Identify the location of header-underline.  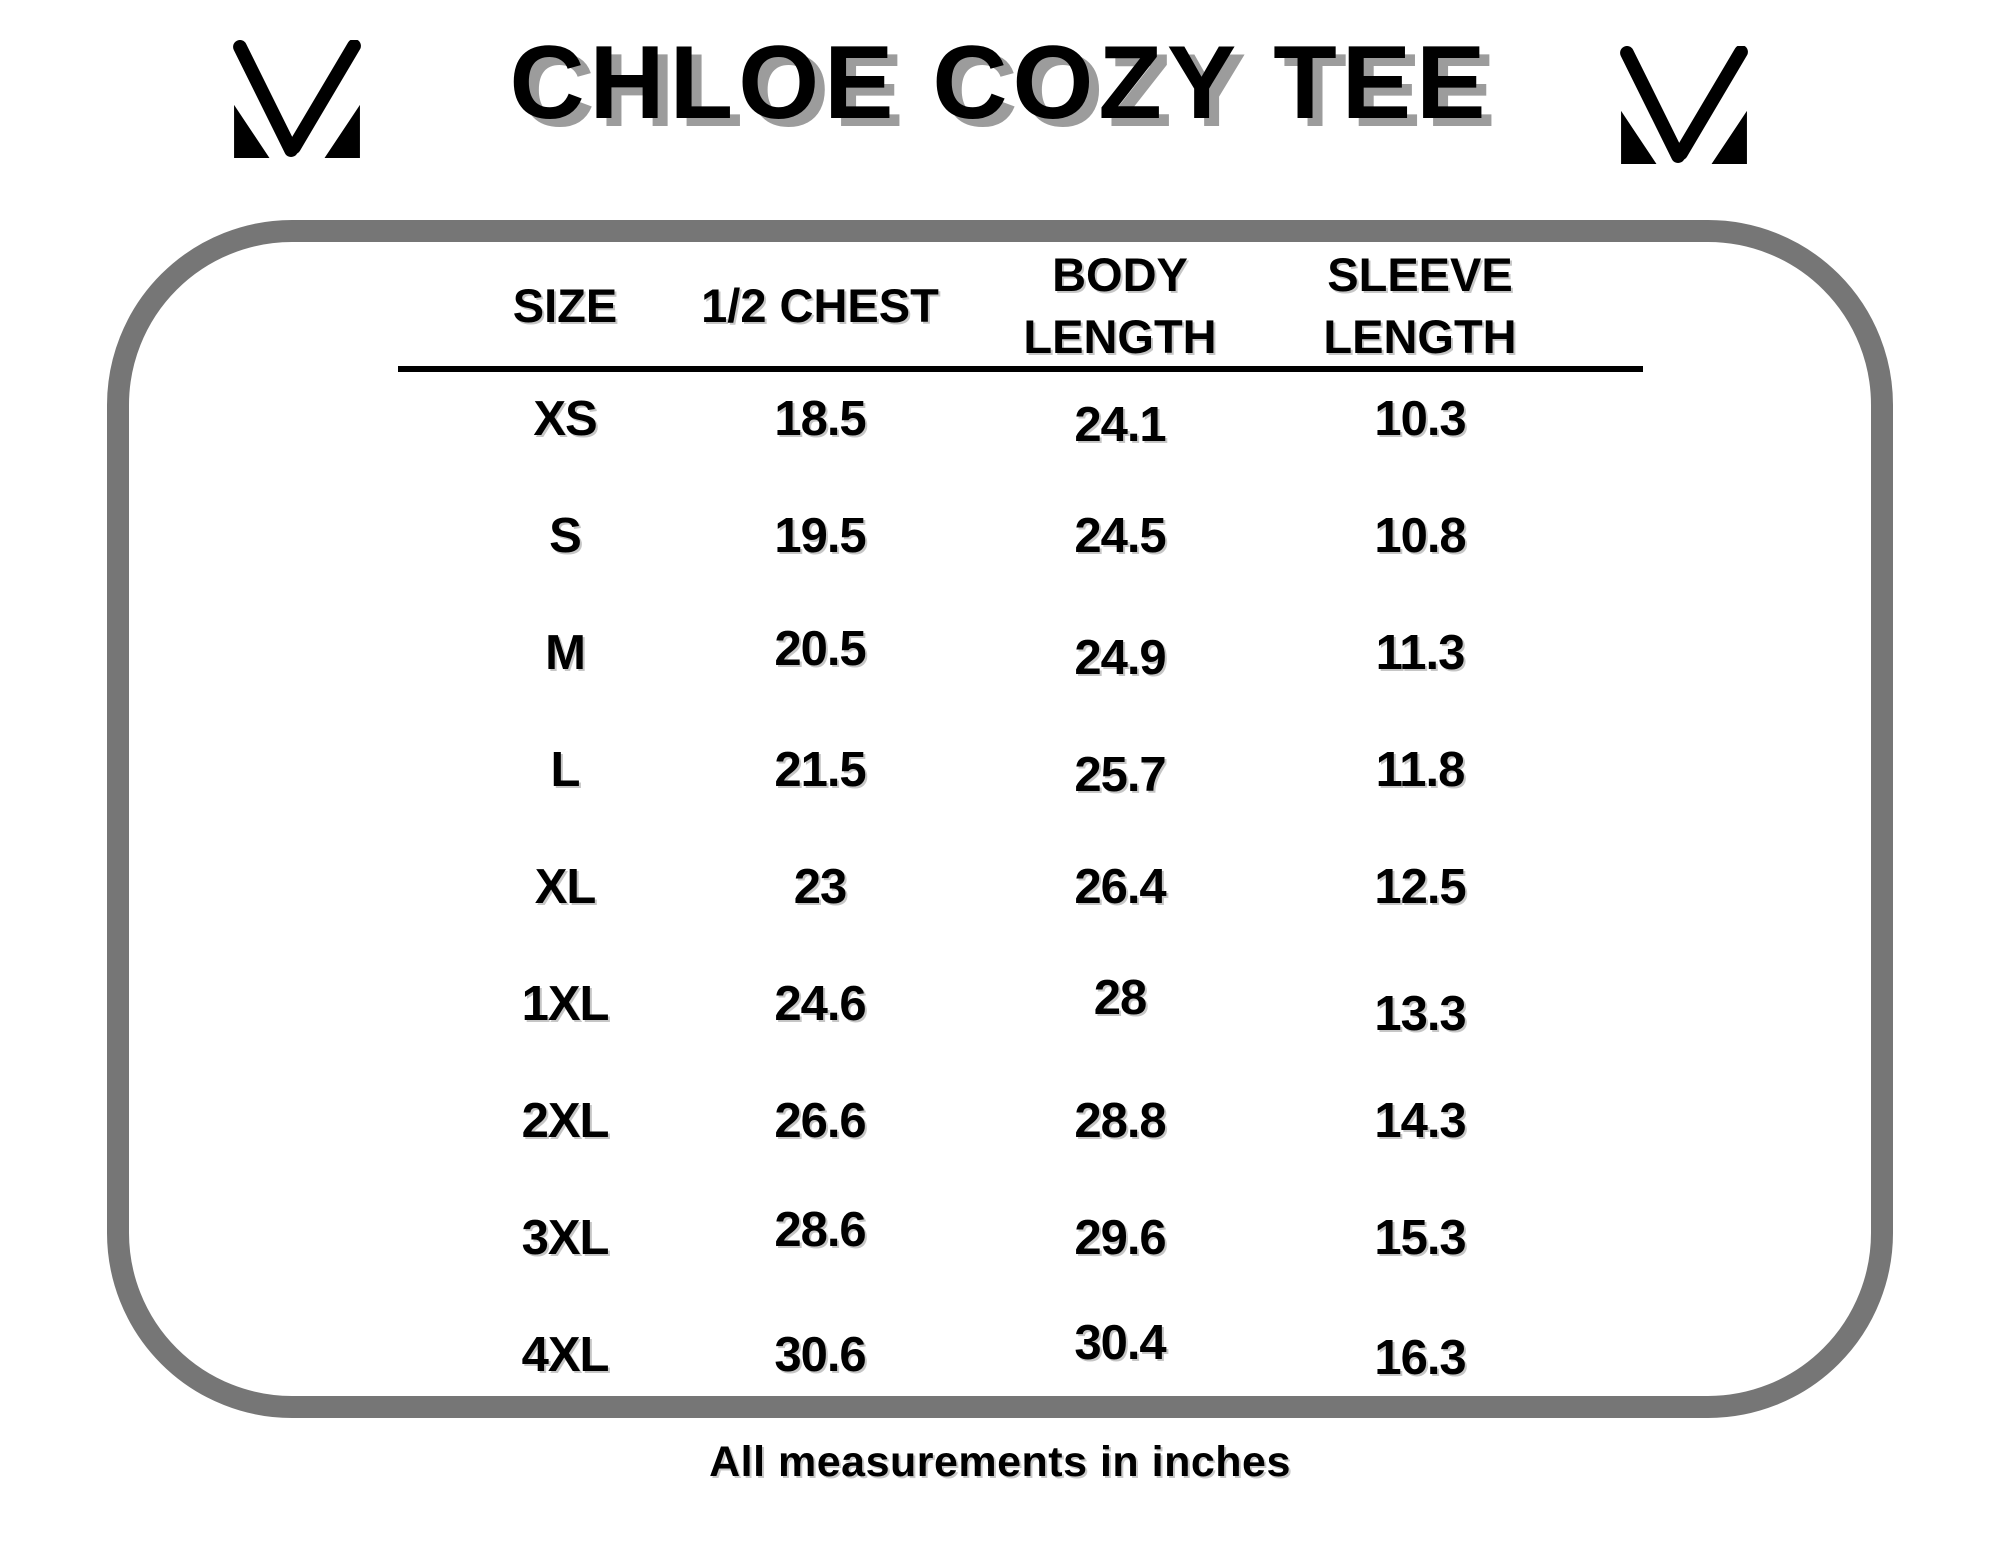
(1020, 369).